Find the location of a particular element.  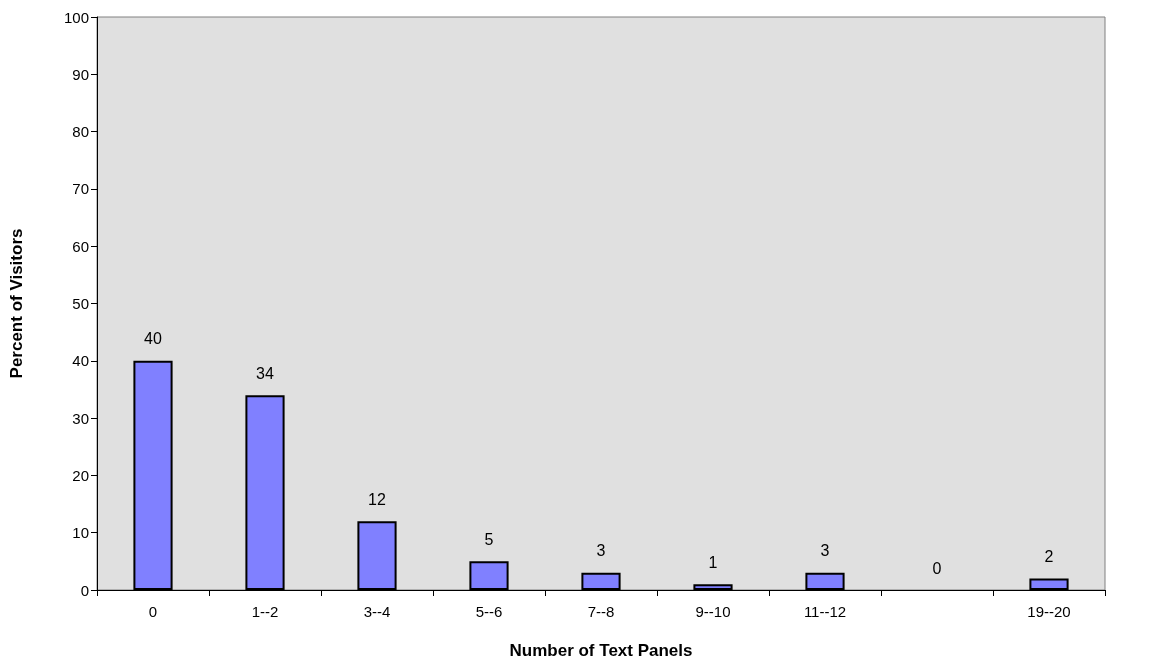

x-tick-label: 11--12 is located at coordinates (825, 611).